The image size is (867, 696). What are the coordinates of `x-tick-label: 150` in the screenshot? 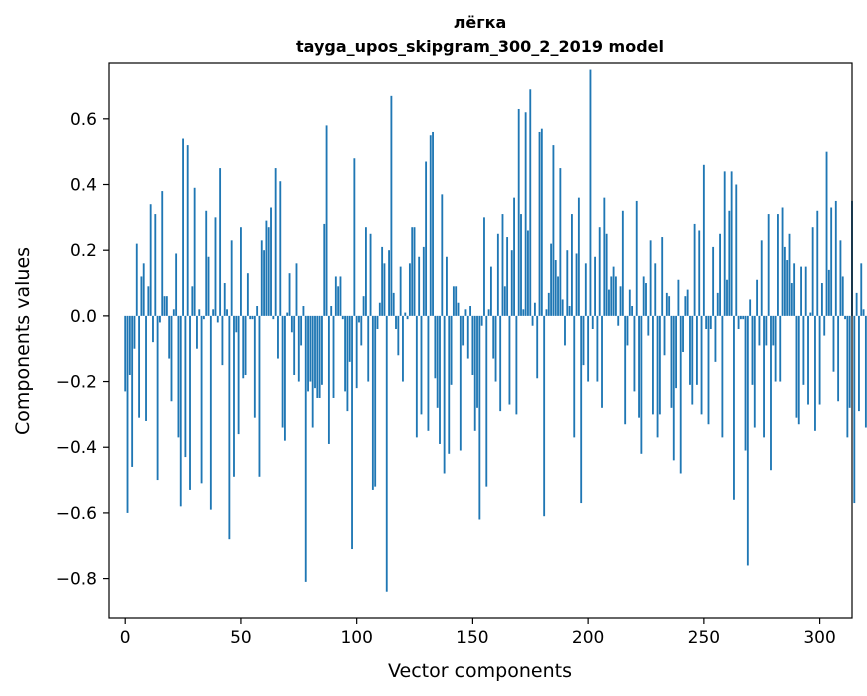 It's located at (472, 638).